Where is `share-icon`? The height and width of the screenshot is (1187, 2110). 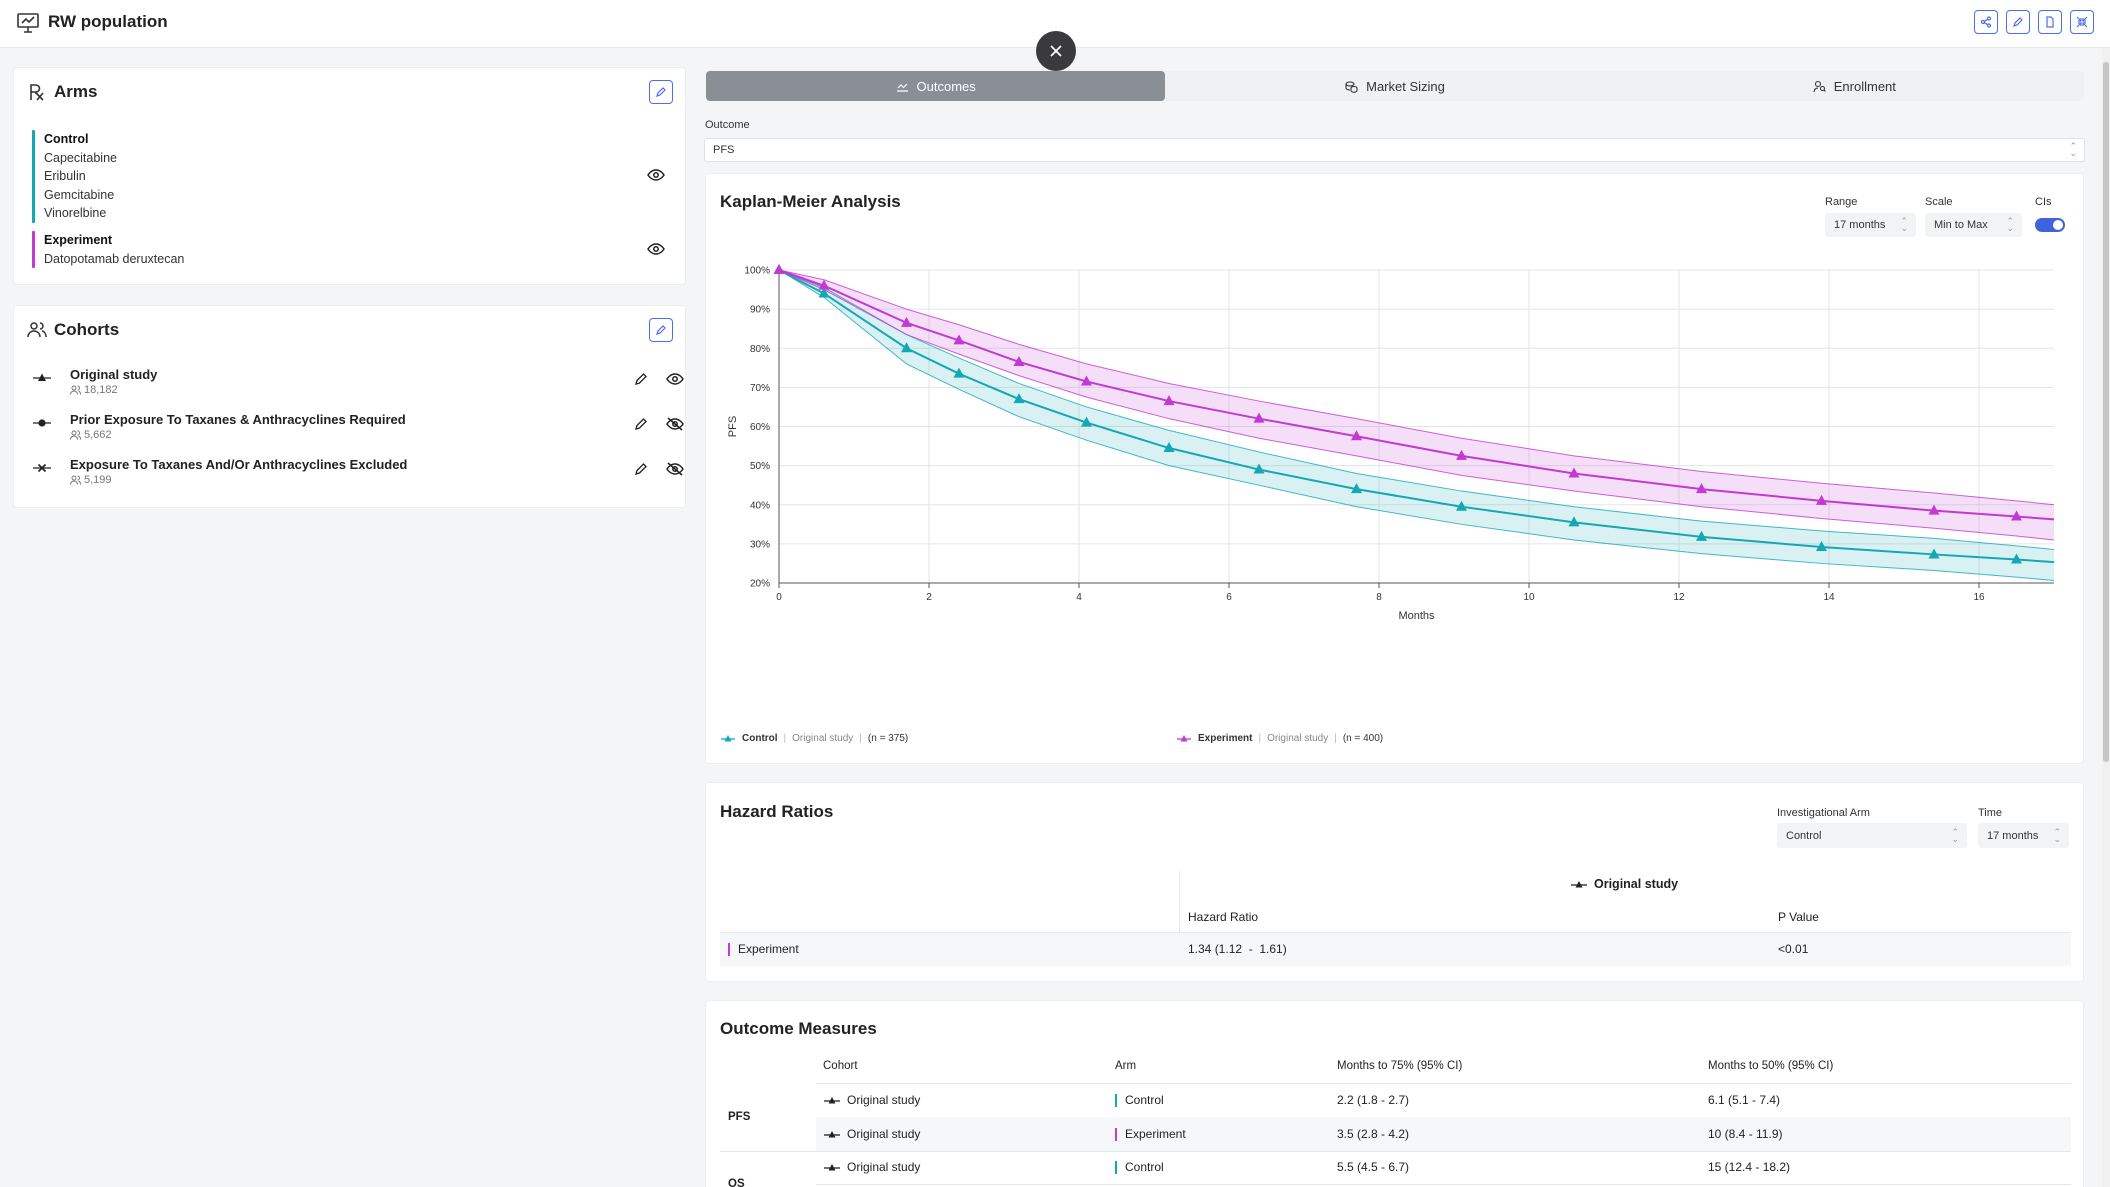
share-icon is located at coordinates (1986, 22).